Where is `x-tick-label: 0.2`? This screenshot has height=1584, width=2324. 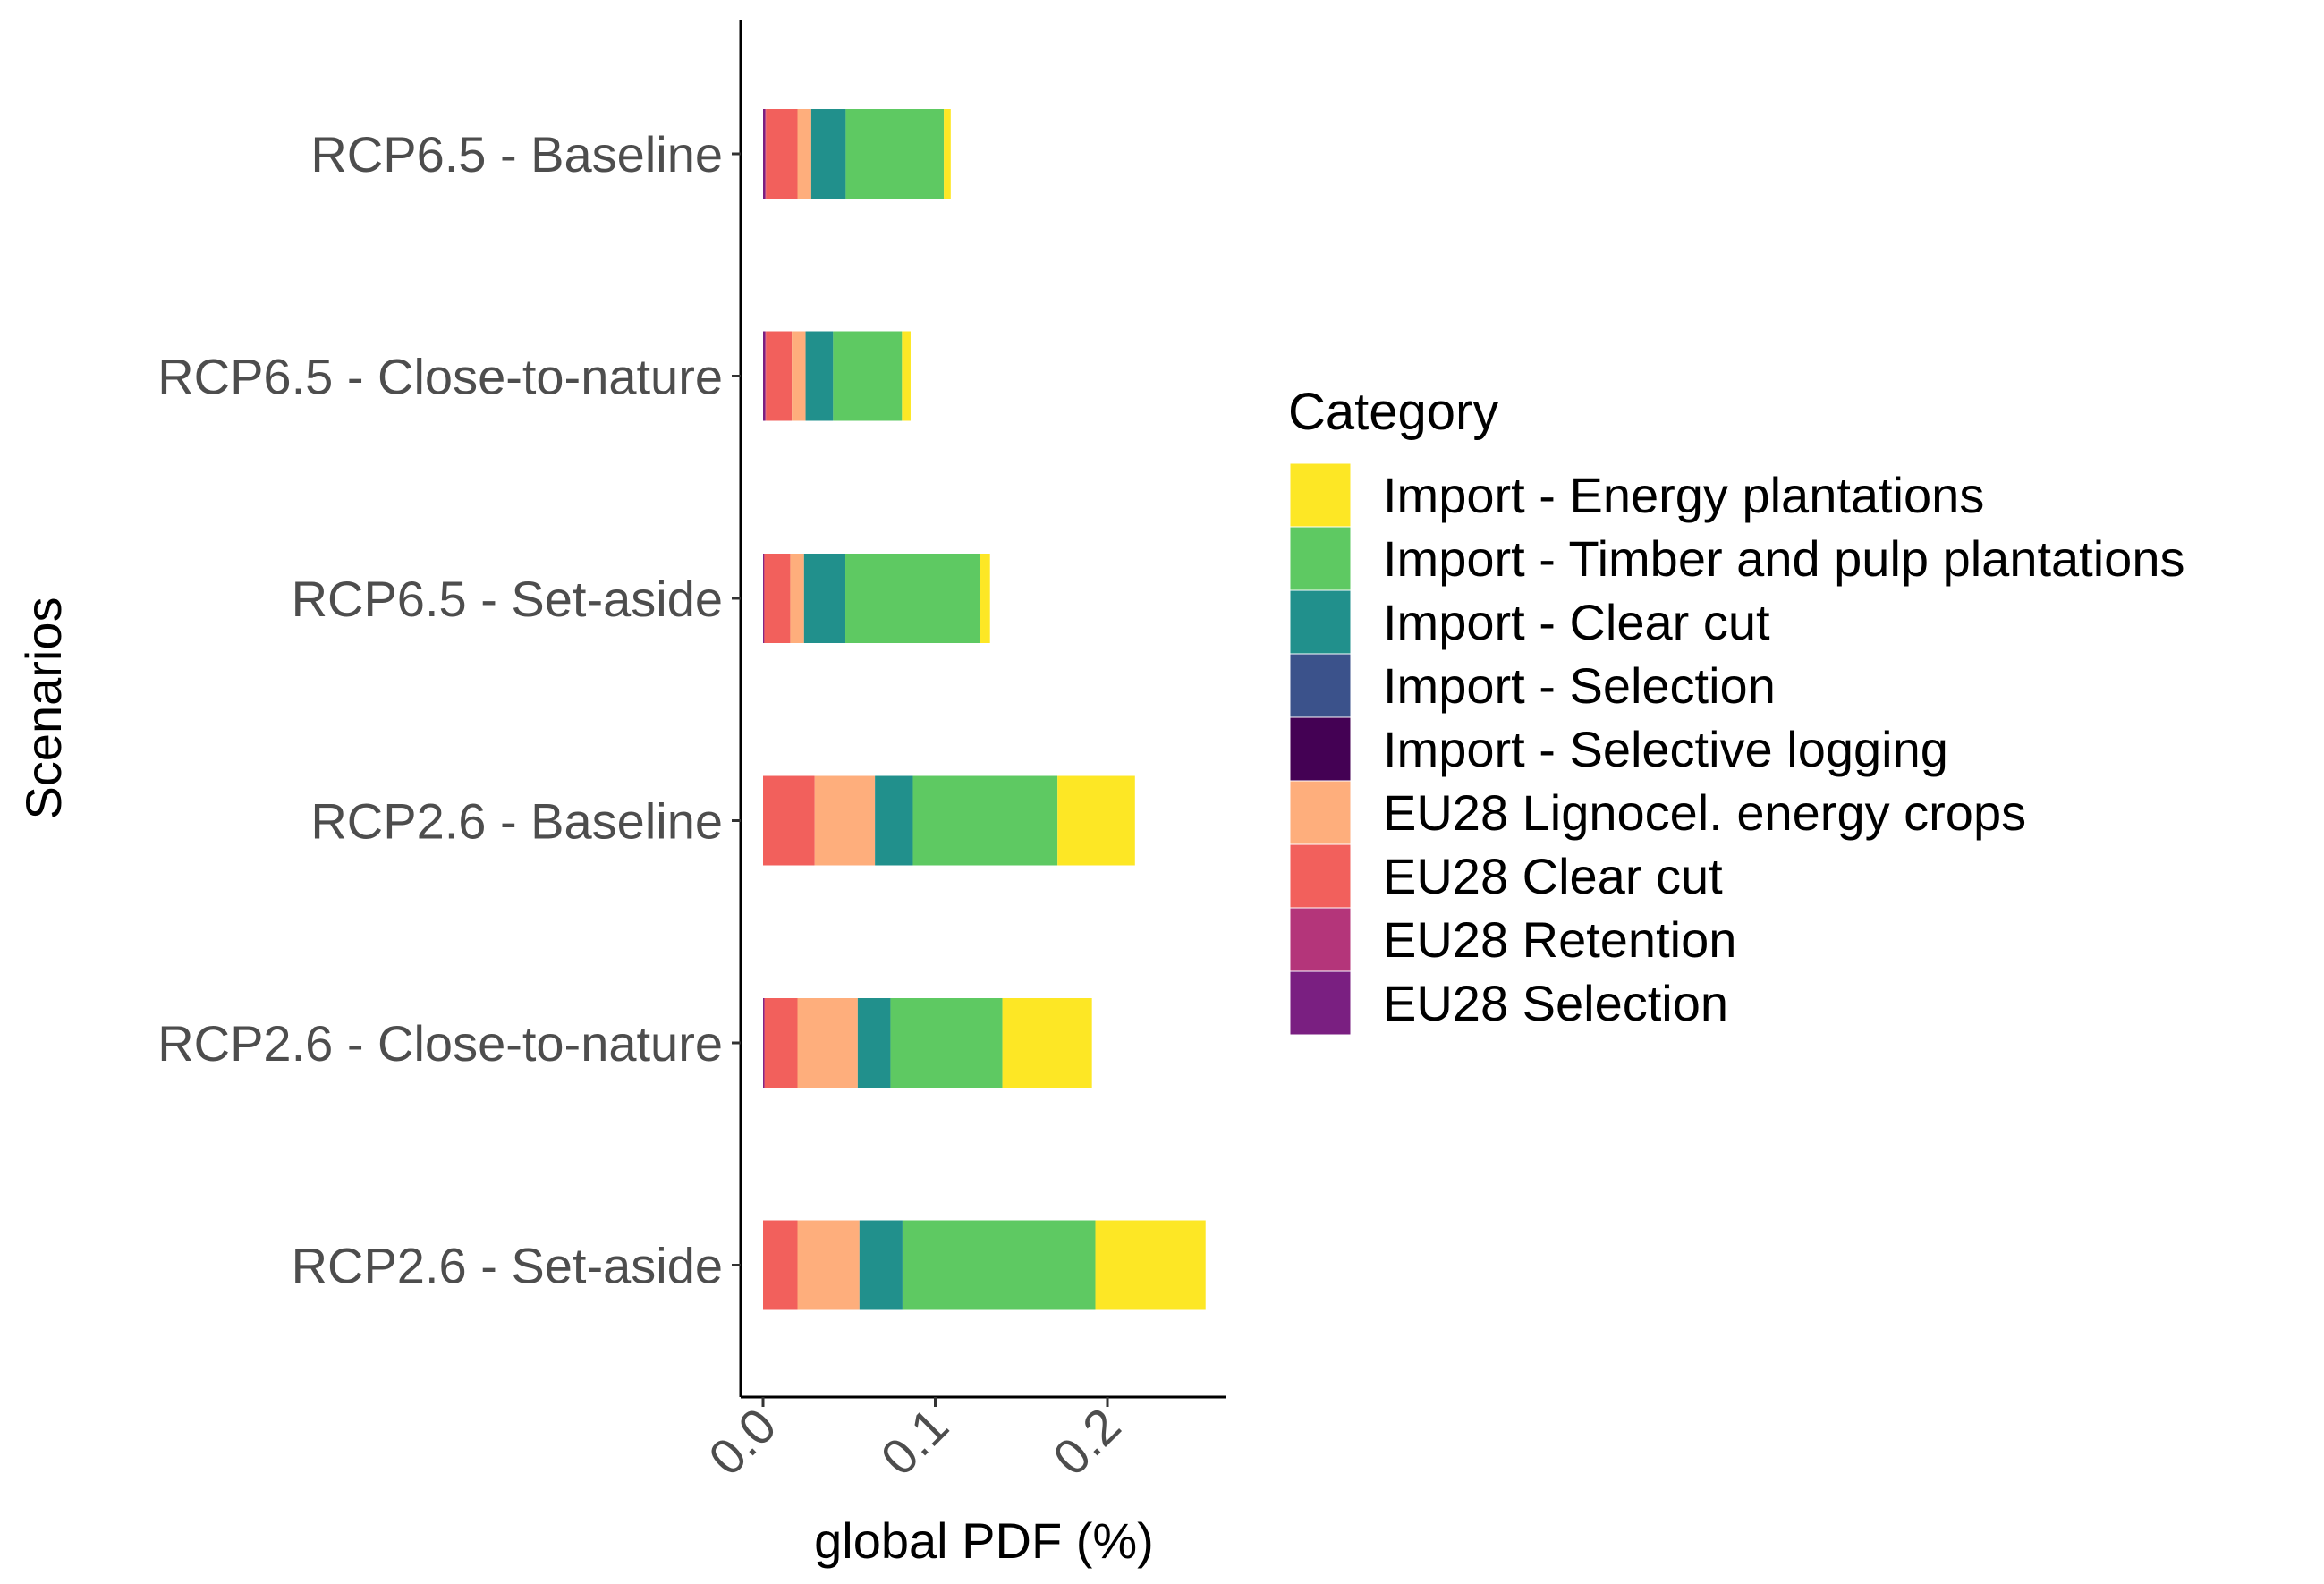 x-tick-label: 0.2 is located at coordinates (1087, 1442).